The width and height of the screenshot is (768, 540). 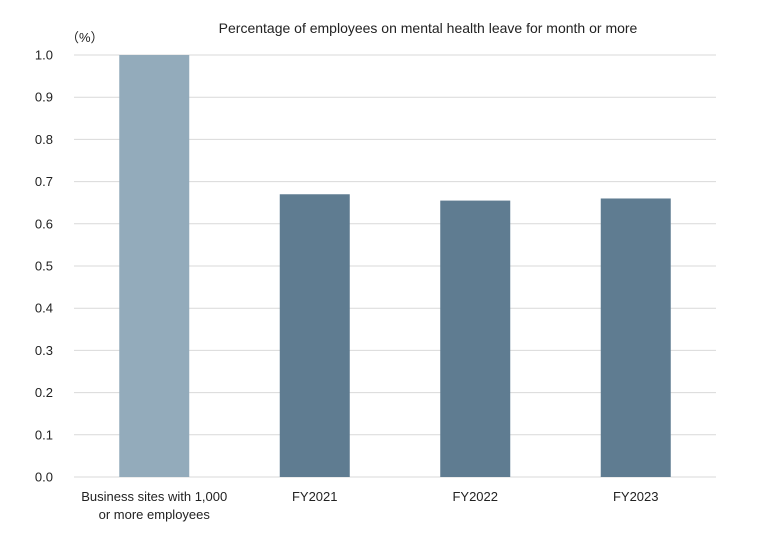 What do you see at coordinates (44, 55) in the screenshot?
I see `y-tick-label: 1.0` at bounding box center [44, 55].